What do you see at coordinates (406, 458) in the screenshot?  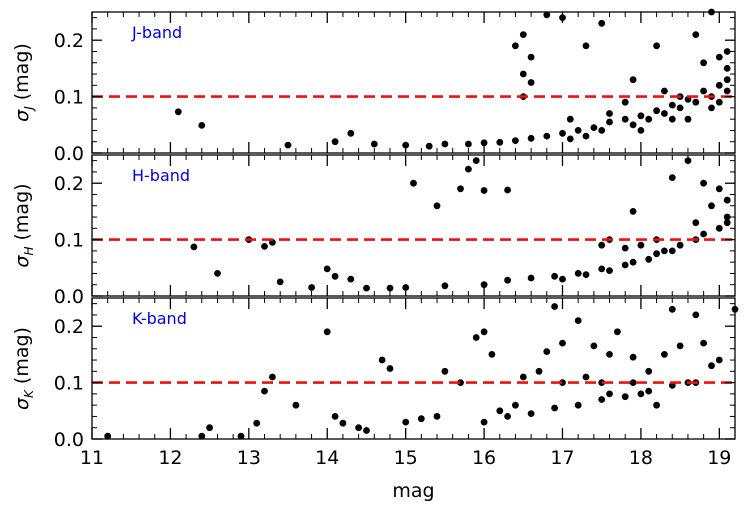 I see `x-tick-label: 15` at bounding box center [406, 458].